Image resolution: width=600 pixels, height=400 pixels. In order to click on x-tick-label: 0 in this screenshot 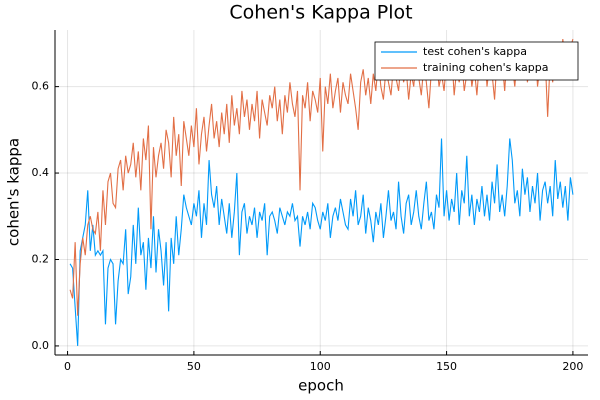, I will do `click(67, 366)`.